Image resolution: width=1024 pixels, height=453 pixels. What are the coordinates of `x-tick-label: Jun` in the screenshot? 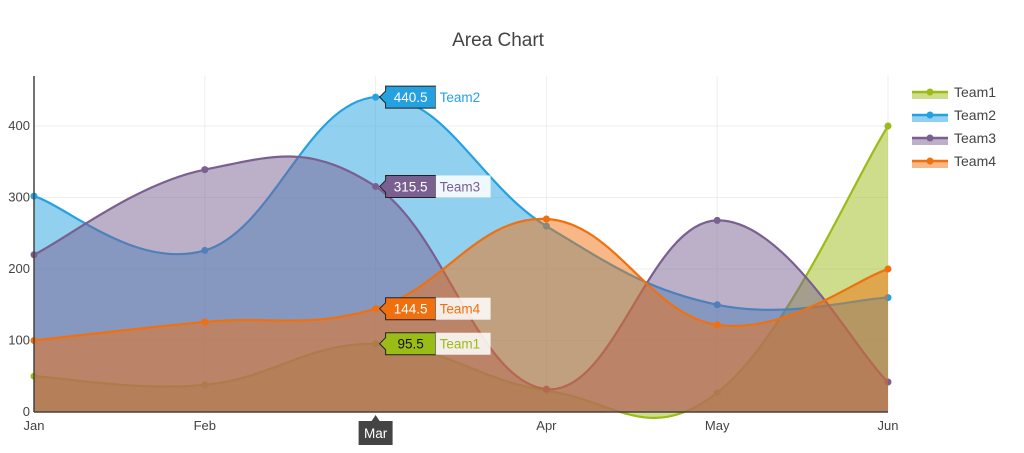 It's located at (888, 425).